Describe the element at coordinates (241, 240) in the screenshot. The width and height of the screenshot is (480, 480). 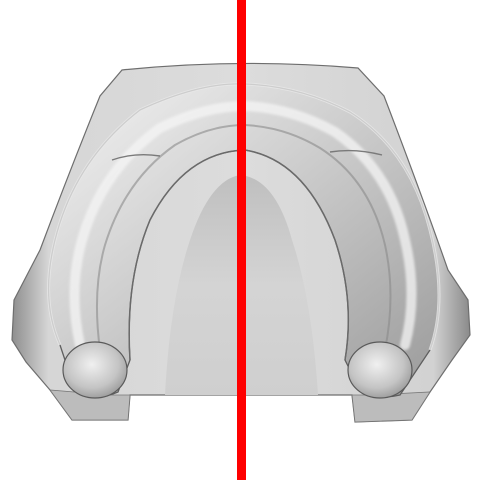
I see `midline-marker` at that location.